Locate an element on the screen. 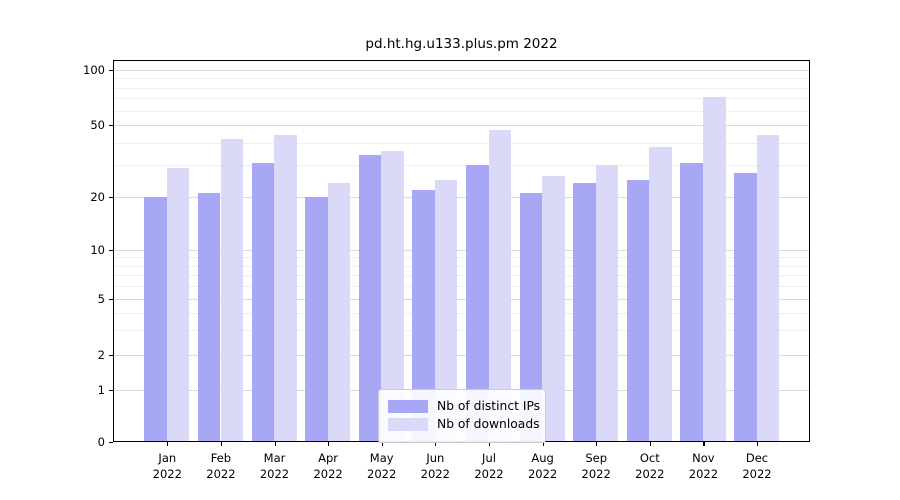  x-tick-label: Nov 2022 is located at coordinates (703, 466).